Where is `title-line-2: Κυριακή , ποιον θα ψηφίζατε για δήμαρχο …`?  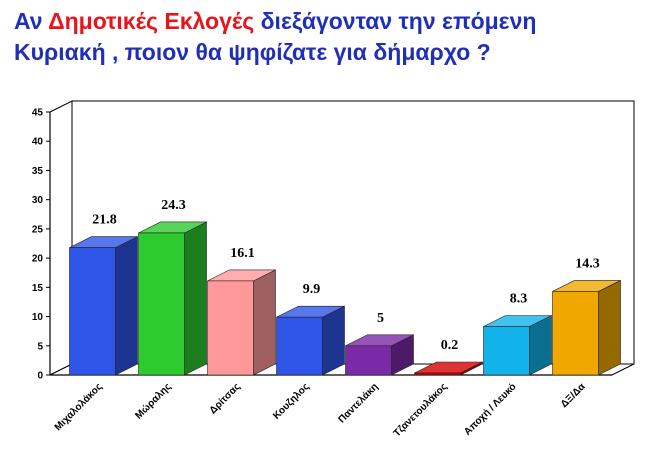
title-line-2: Κυριακή , ποιον θα ψηφίζατε για δήμαρχο … is located at coordinates (252, 52).